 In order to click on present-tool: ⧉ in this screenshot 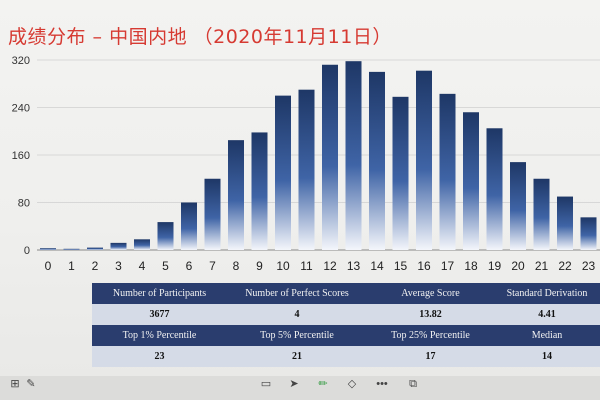, I will do `click(413, 388)`.